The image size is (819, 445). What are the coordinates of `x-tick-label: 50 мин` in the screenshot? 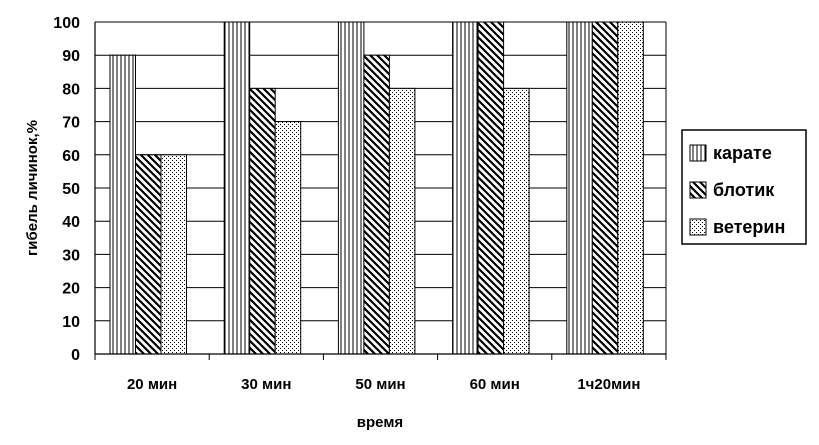 It's located at (380, 384).